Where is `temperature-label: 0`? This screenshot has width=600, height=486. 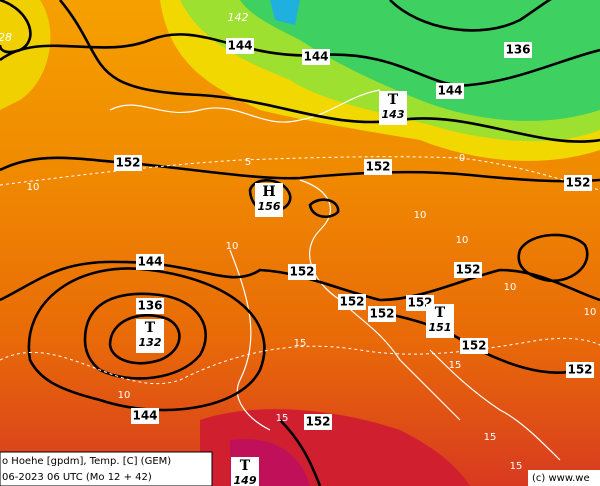 temperature-label: 0 is located at coordinates (462, 158).